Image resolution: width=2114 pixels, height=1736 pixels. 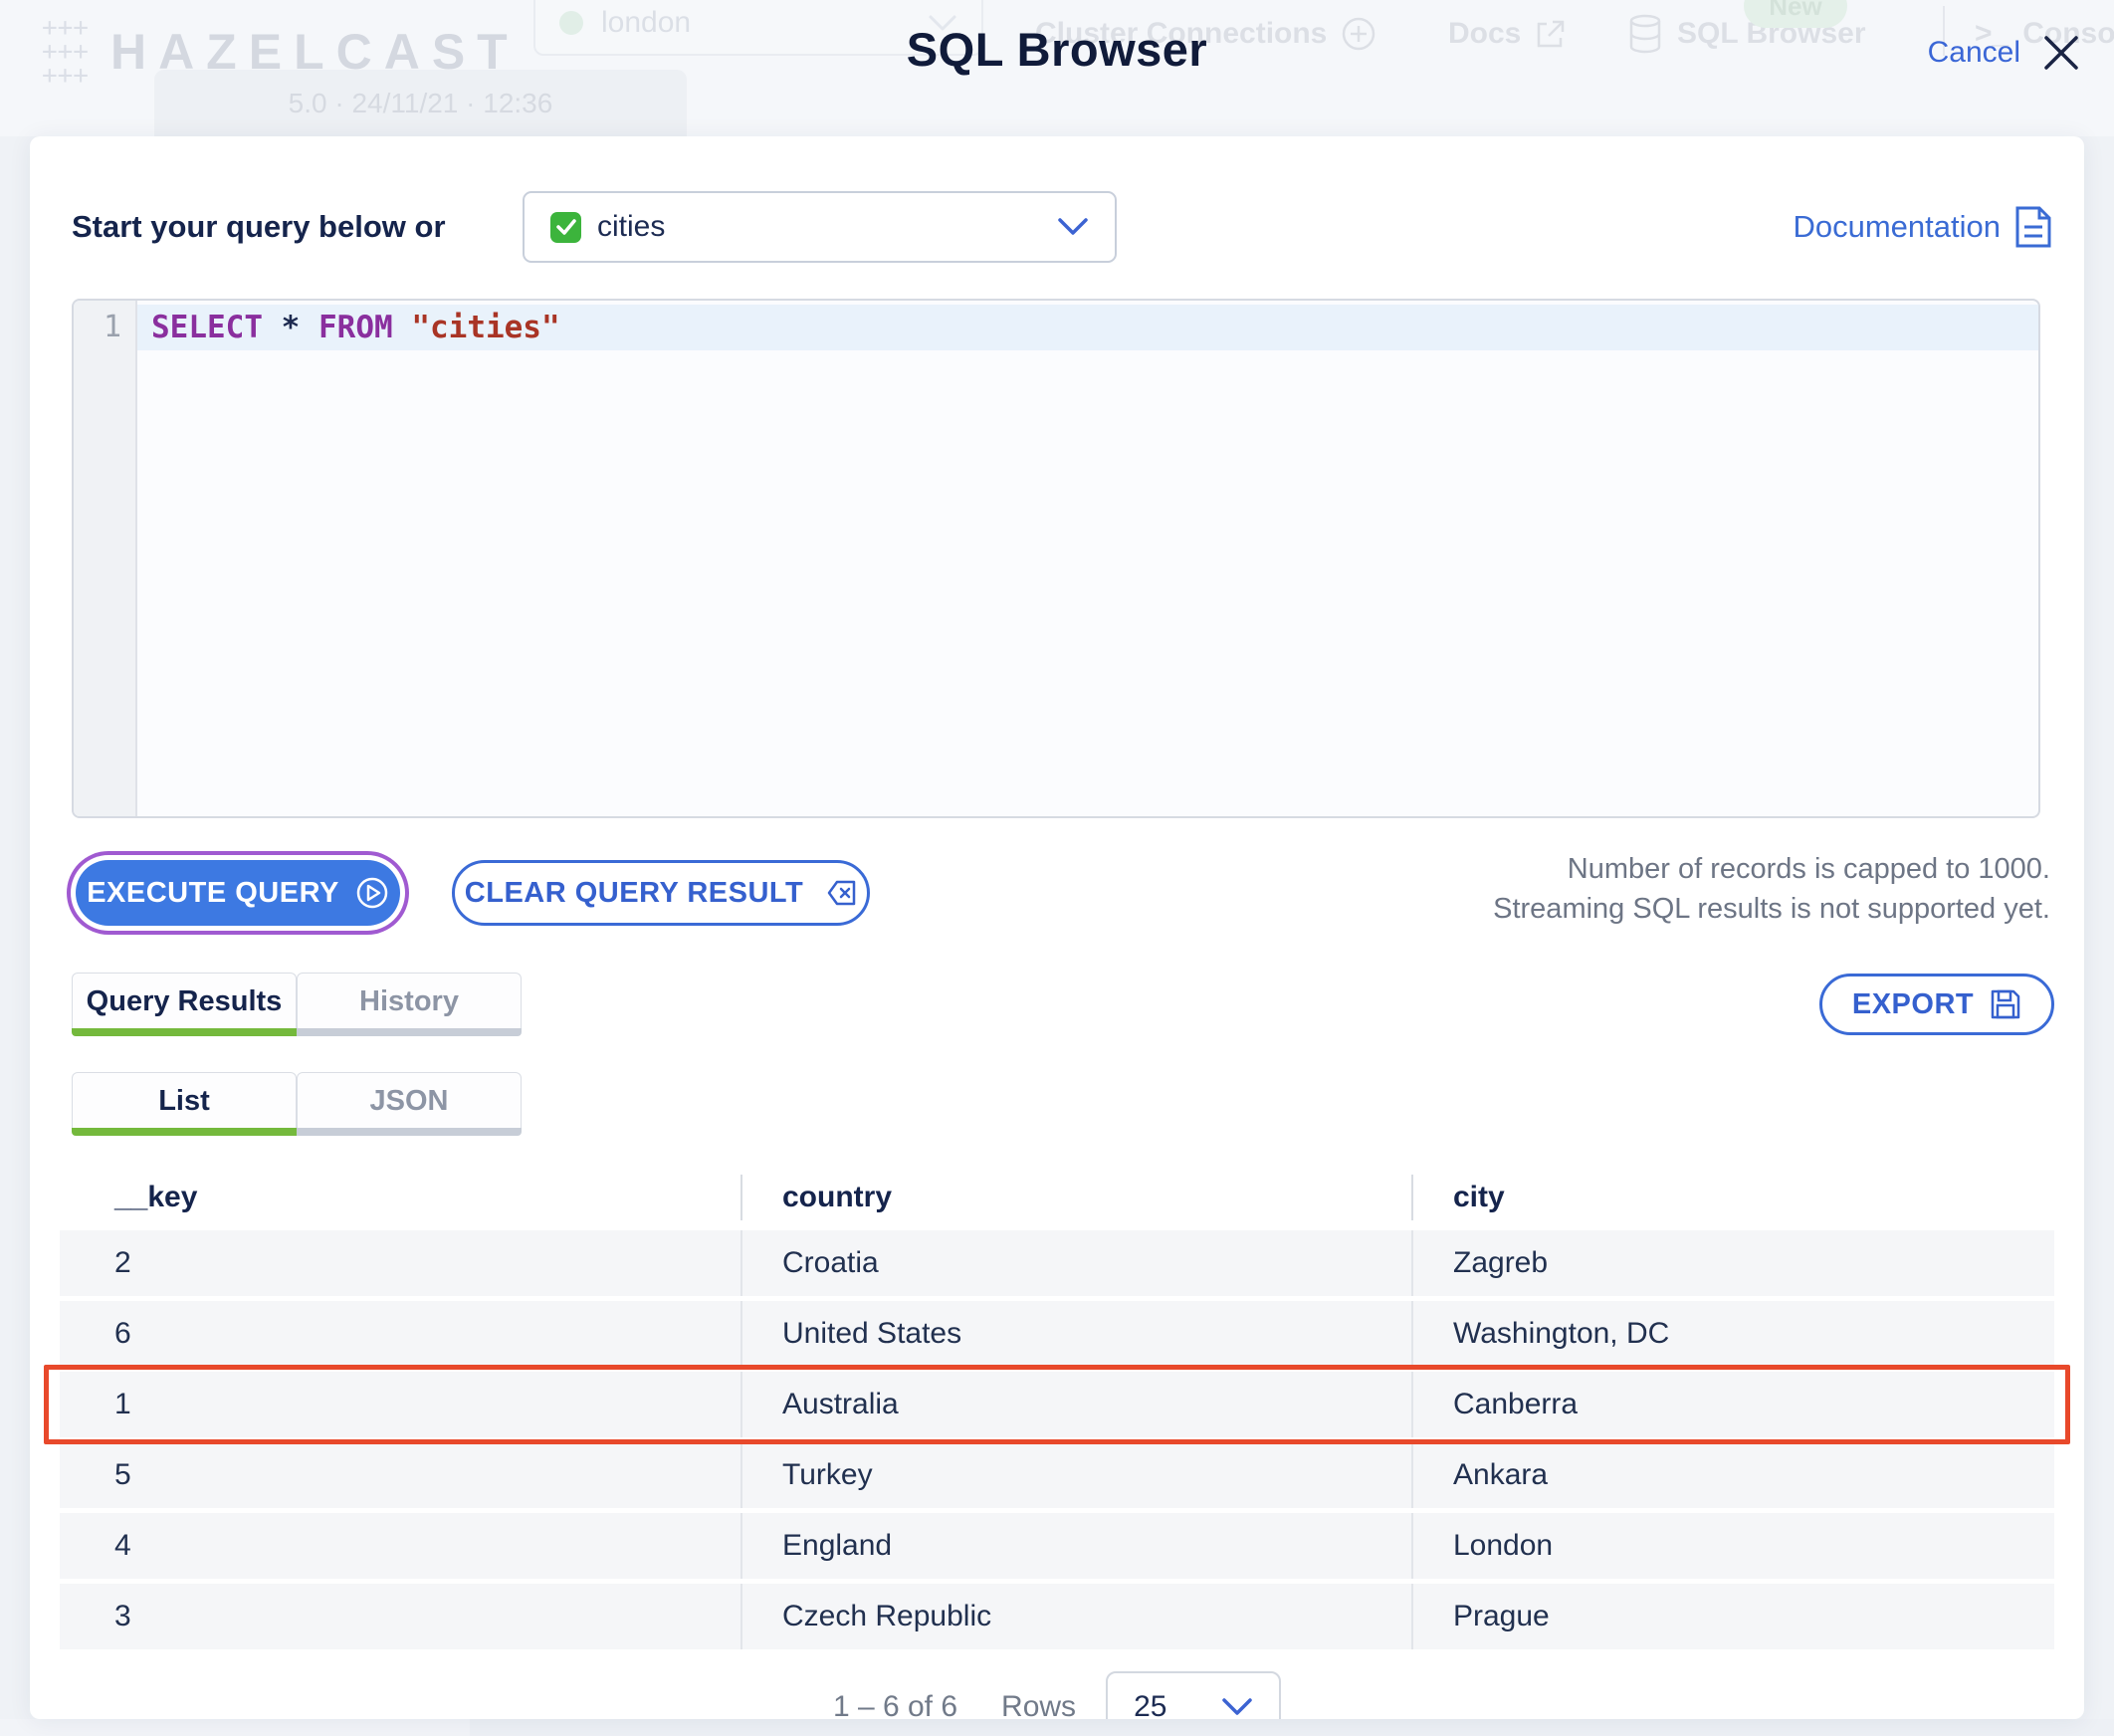 I want to click on cancel-link: Cancel, so click(x=1973, y=53).